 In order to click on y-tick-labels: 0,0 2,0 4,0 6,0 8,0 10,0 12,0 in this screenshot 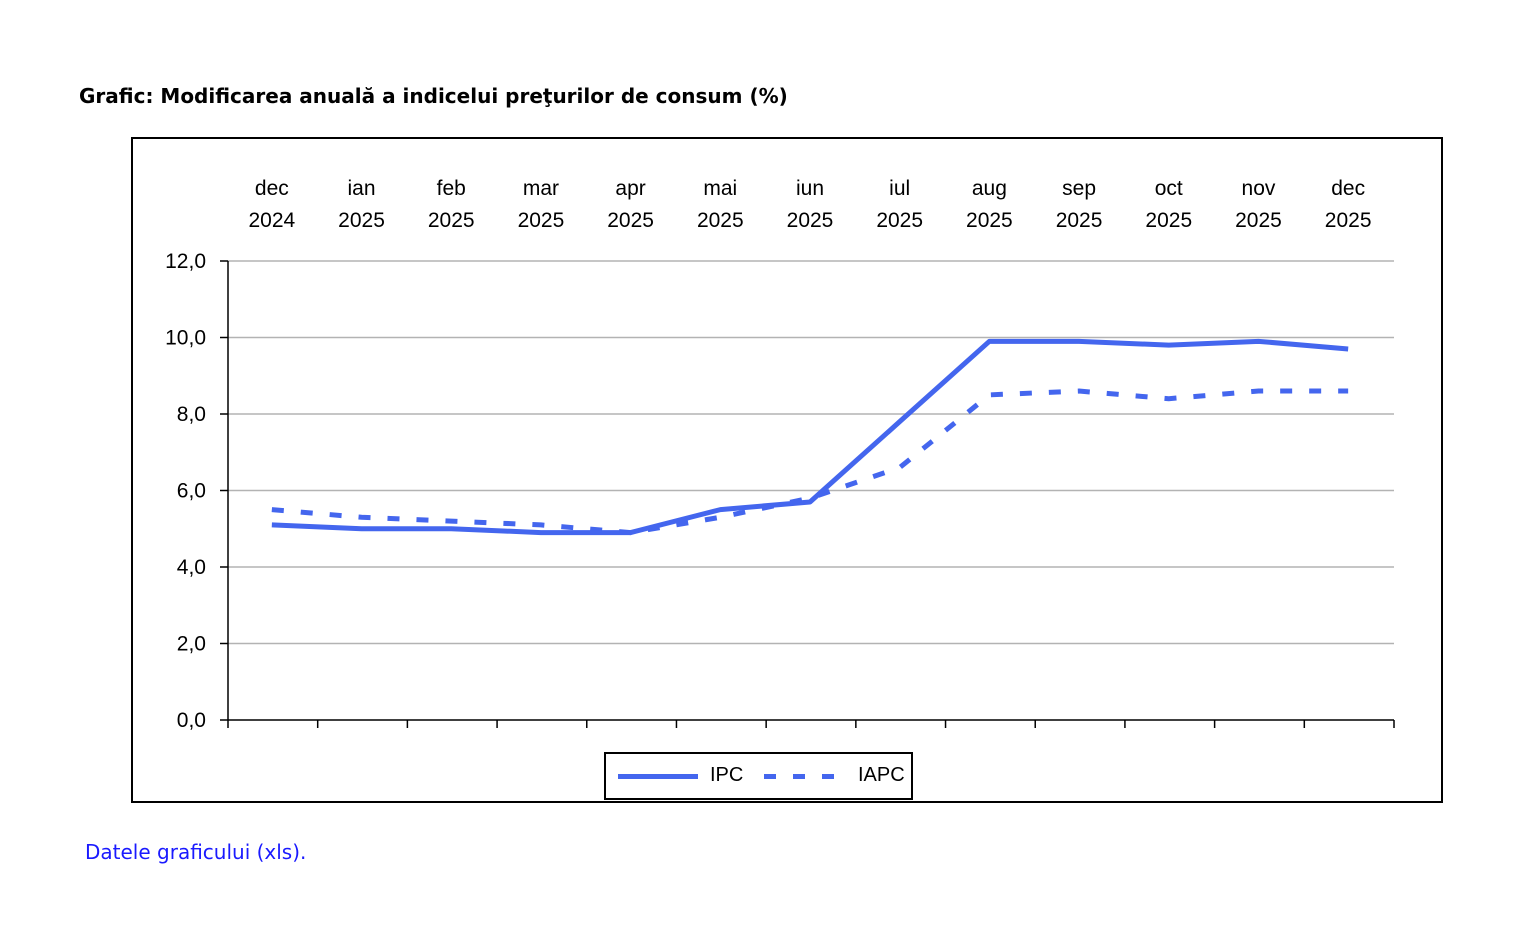, I will do `click(185, 491)`.